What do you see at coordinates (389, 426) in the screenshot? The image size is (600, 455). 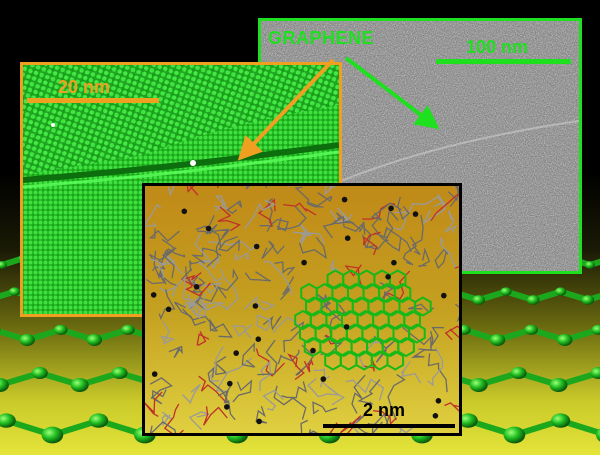 I see `molecular-scale-bar` at bounding box center [389, 426].